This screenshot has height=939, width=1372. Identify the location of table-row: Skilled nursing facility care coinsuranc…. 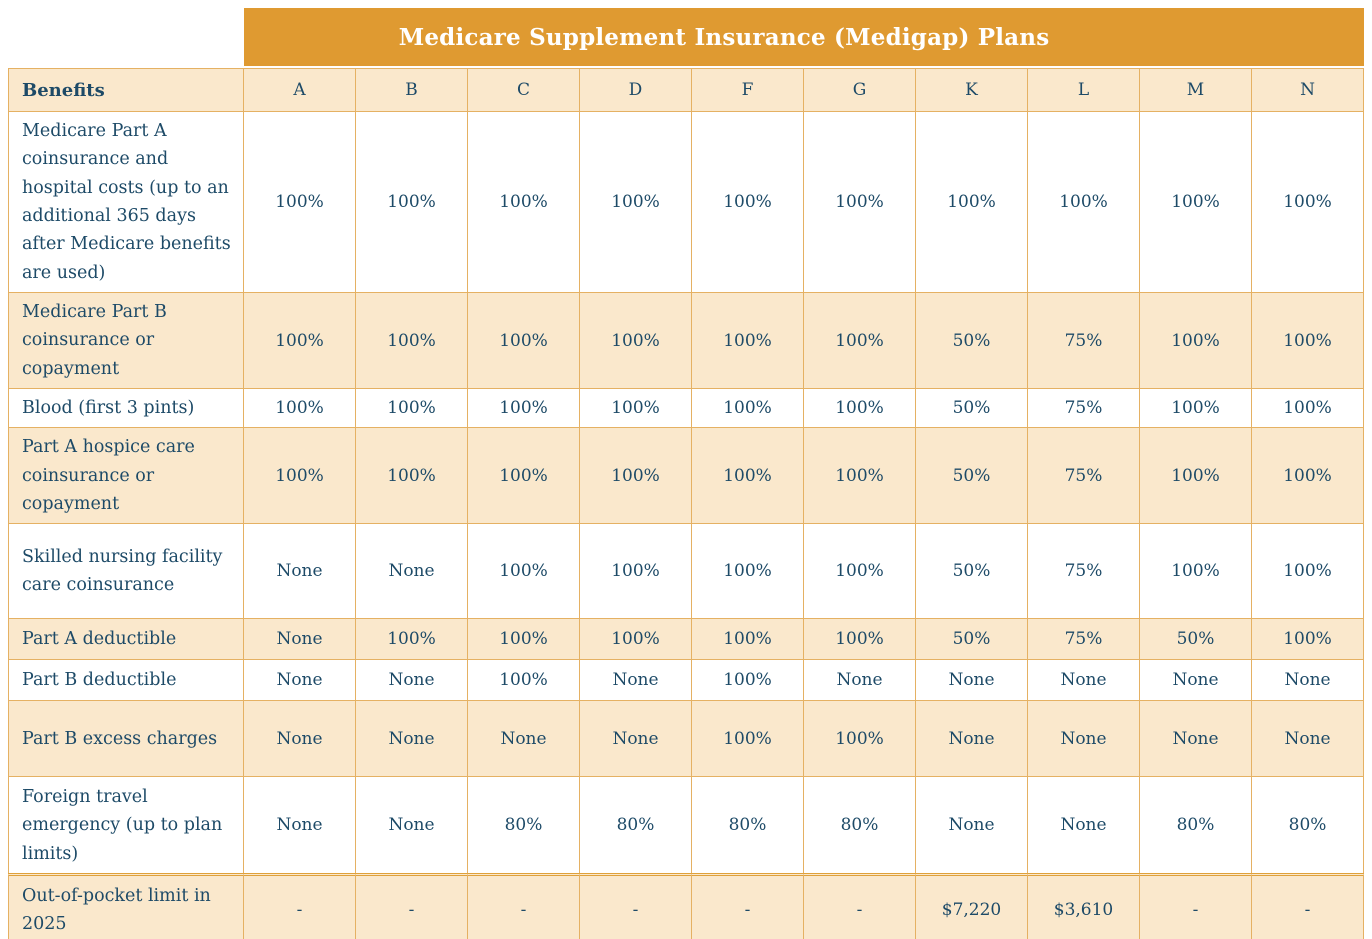
(686, 572).